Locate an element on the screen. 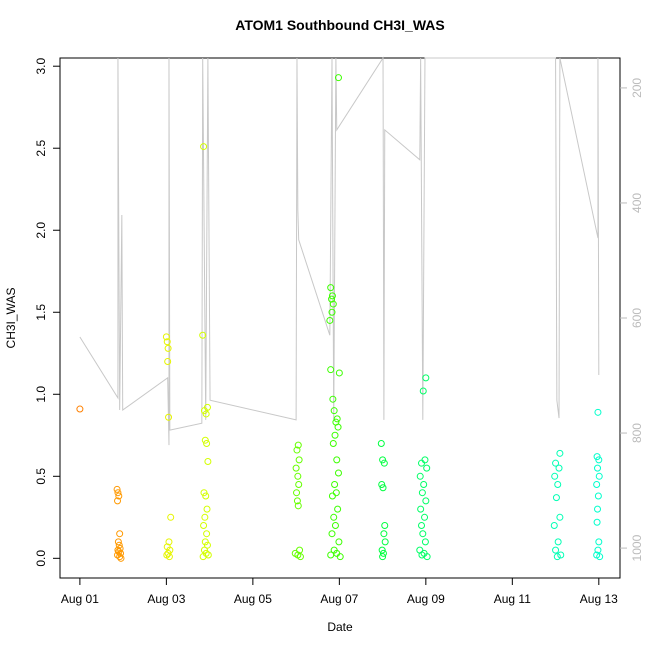  x-tick-label: Aug 13 is located at coordinates (599, 599).